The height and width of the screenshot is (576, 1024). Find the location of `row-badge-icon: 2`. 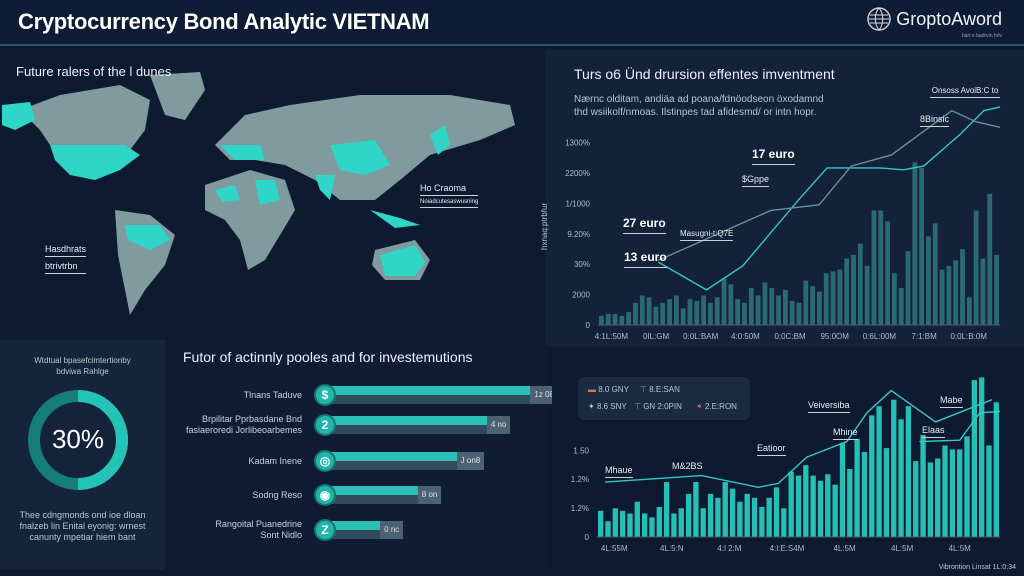

row-badge-icon: 2 is located at coordinates (325, 425).